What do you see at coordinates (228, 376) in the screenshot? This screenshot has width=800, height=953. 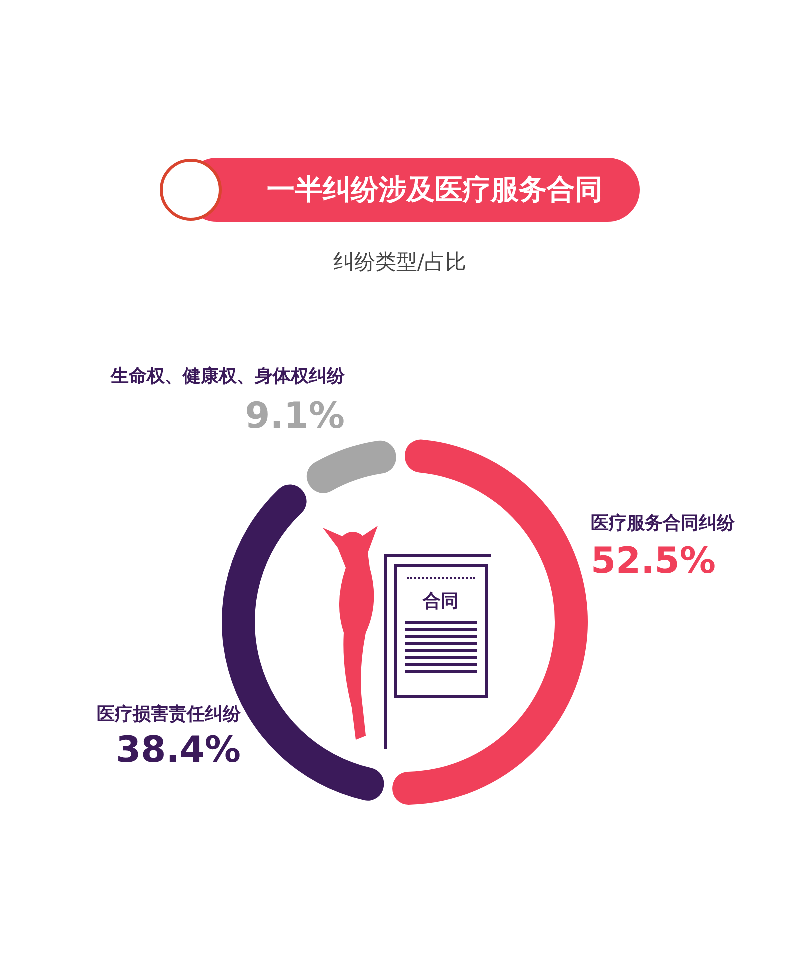 I see `slice-label: 生命权、健康权、身体权纠纷` at bounding box center [228, 376].